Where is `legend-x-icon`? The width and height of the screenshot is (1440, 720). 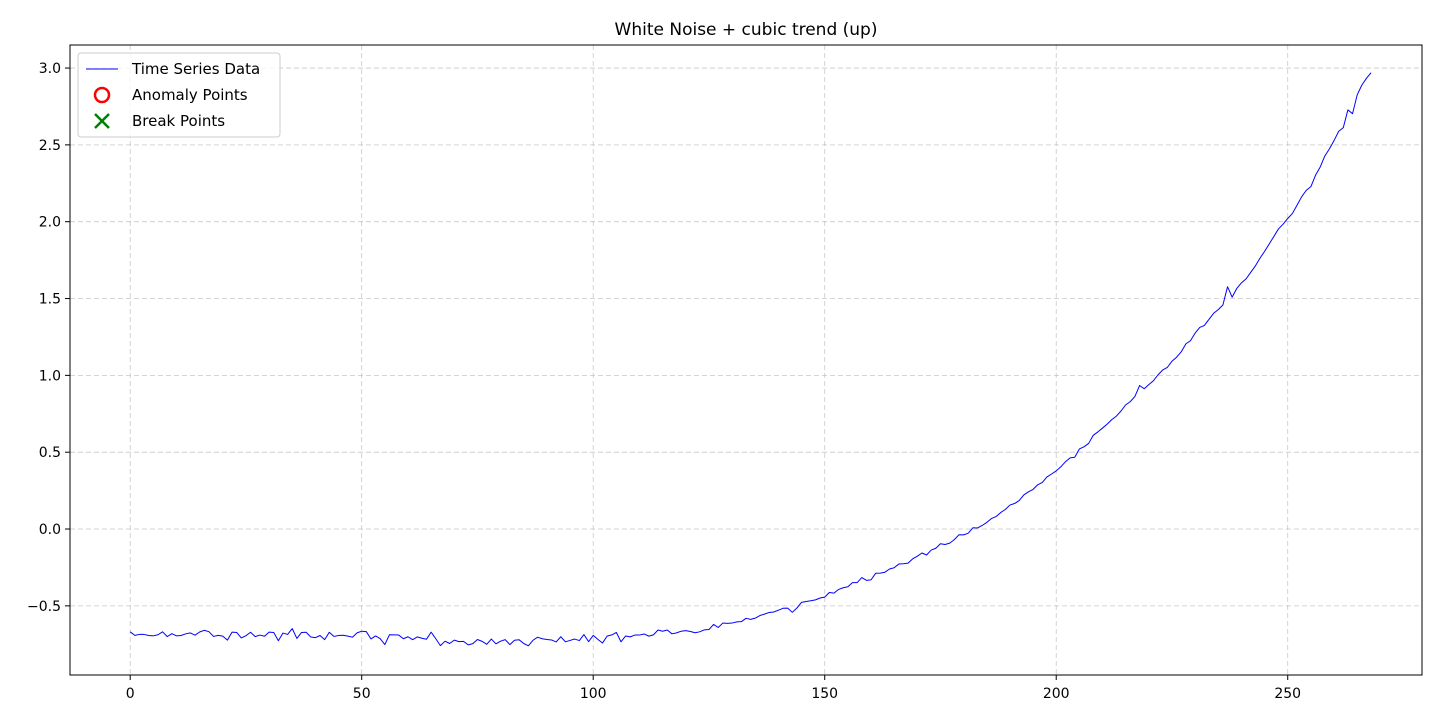 legend-x-icon is located at coordinates (102, 121).